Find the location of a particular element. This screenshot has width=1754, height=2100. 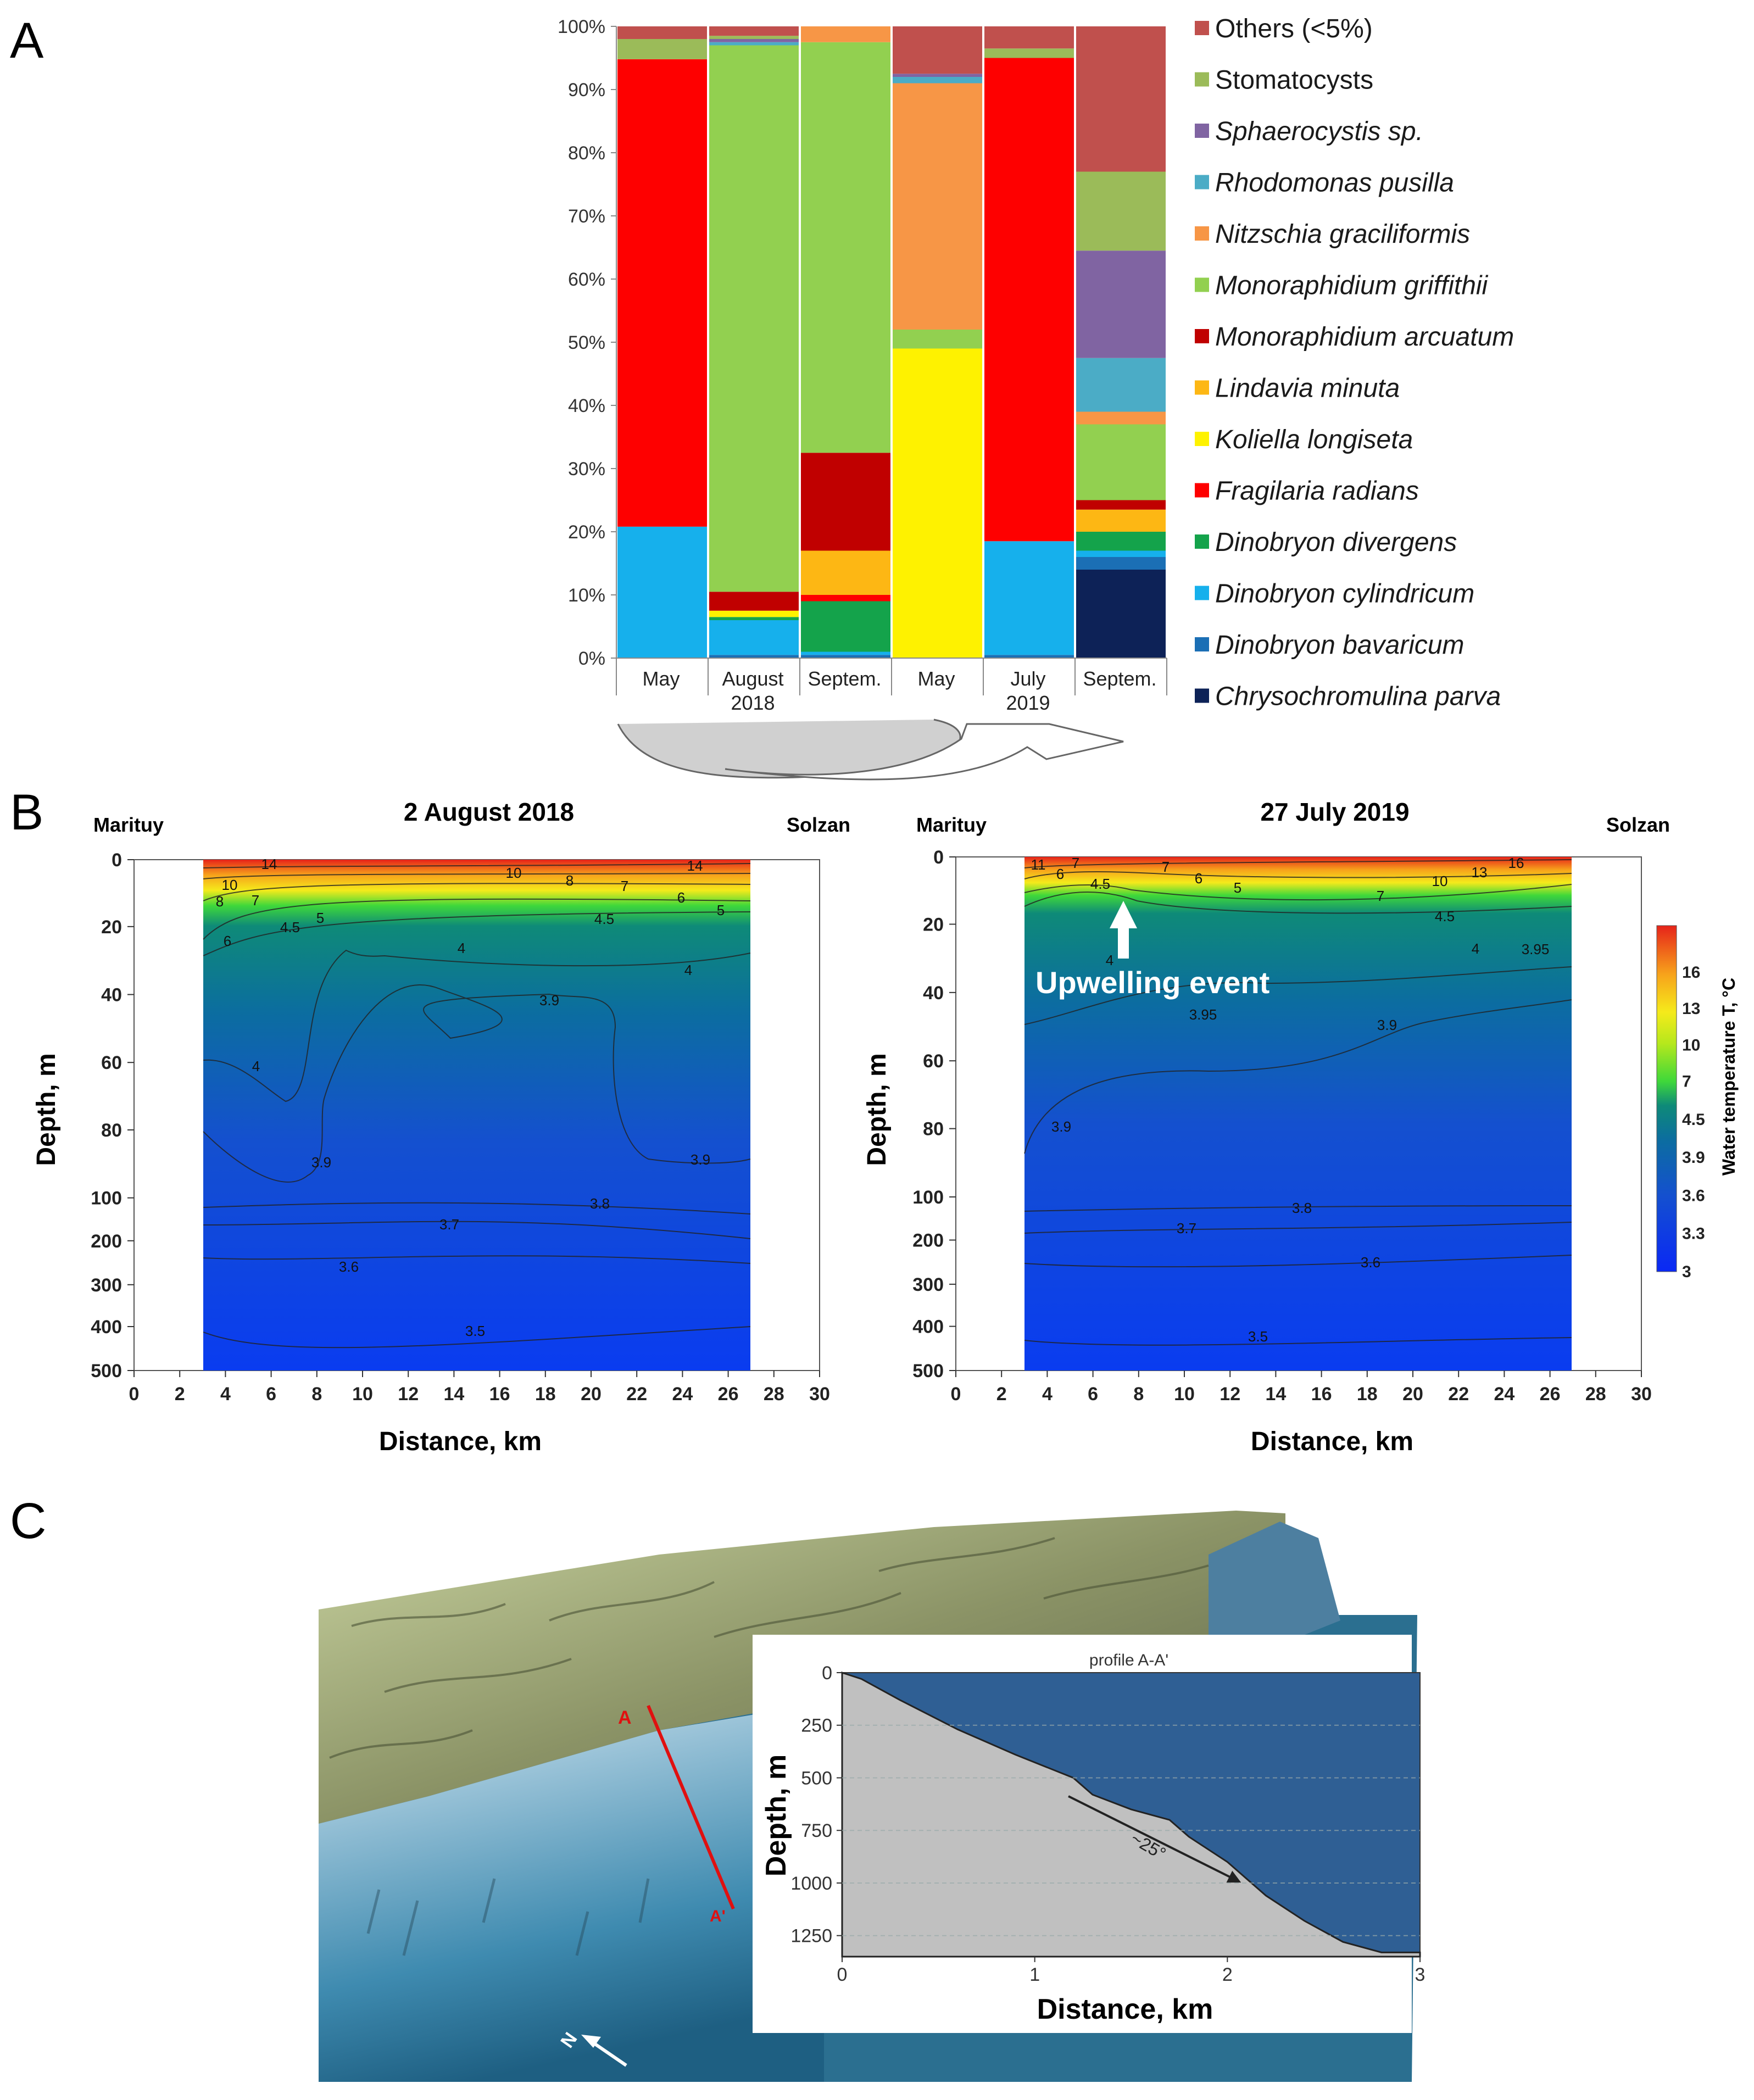

bar-y-ticks: 0% 10% 20% 30% 40% 50% 60% 70% 80% 90% 100% is located at coordinates (587, 342).